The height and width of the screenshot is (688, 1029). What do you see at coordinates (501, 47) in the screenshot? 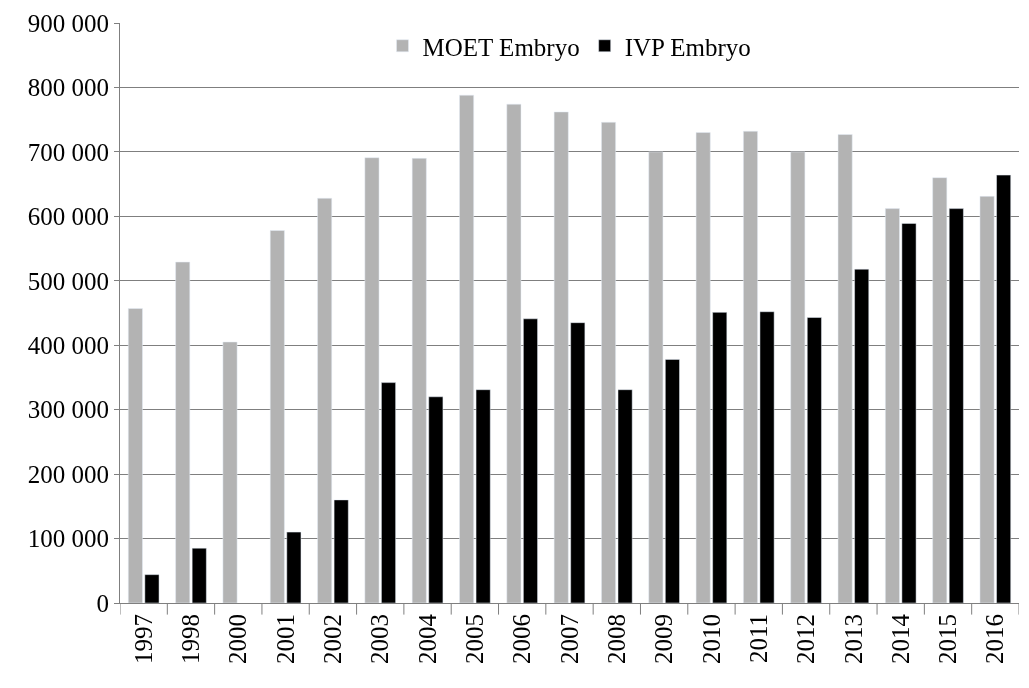
I see `legend-label: MOET Embryo` at bounding box center [501, 47].